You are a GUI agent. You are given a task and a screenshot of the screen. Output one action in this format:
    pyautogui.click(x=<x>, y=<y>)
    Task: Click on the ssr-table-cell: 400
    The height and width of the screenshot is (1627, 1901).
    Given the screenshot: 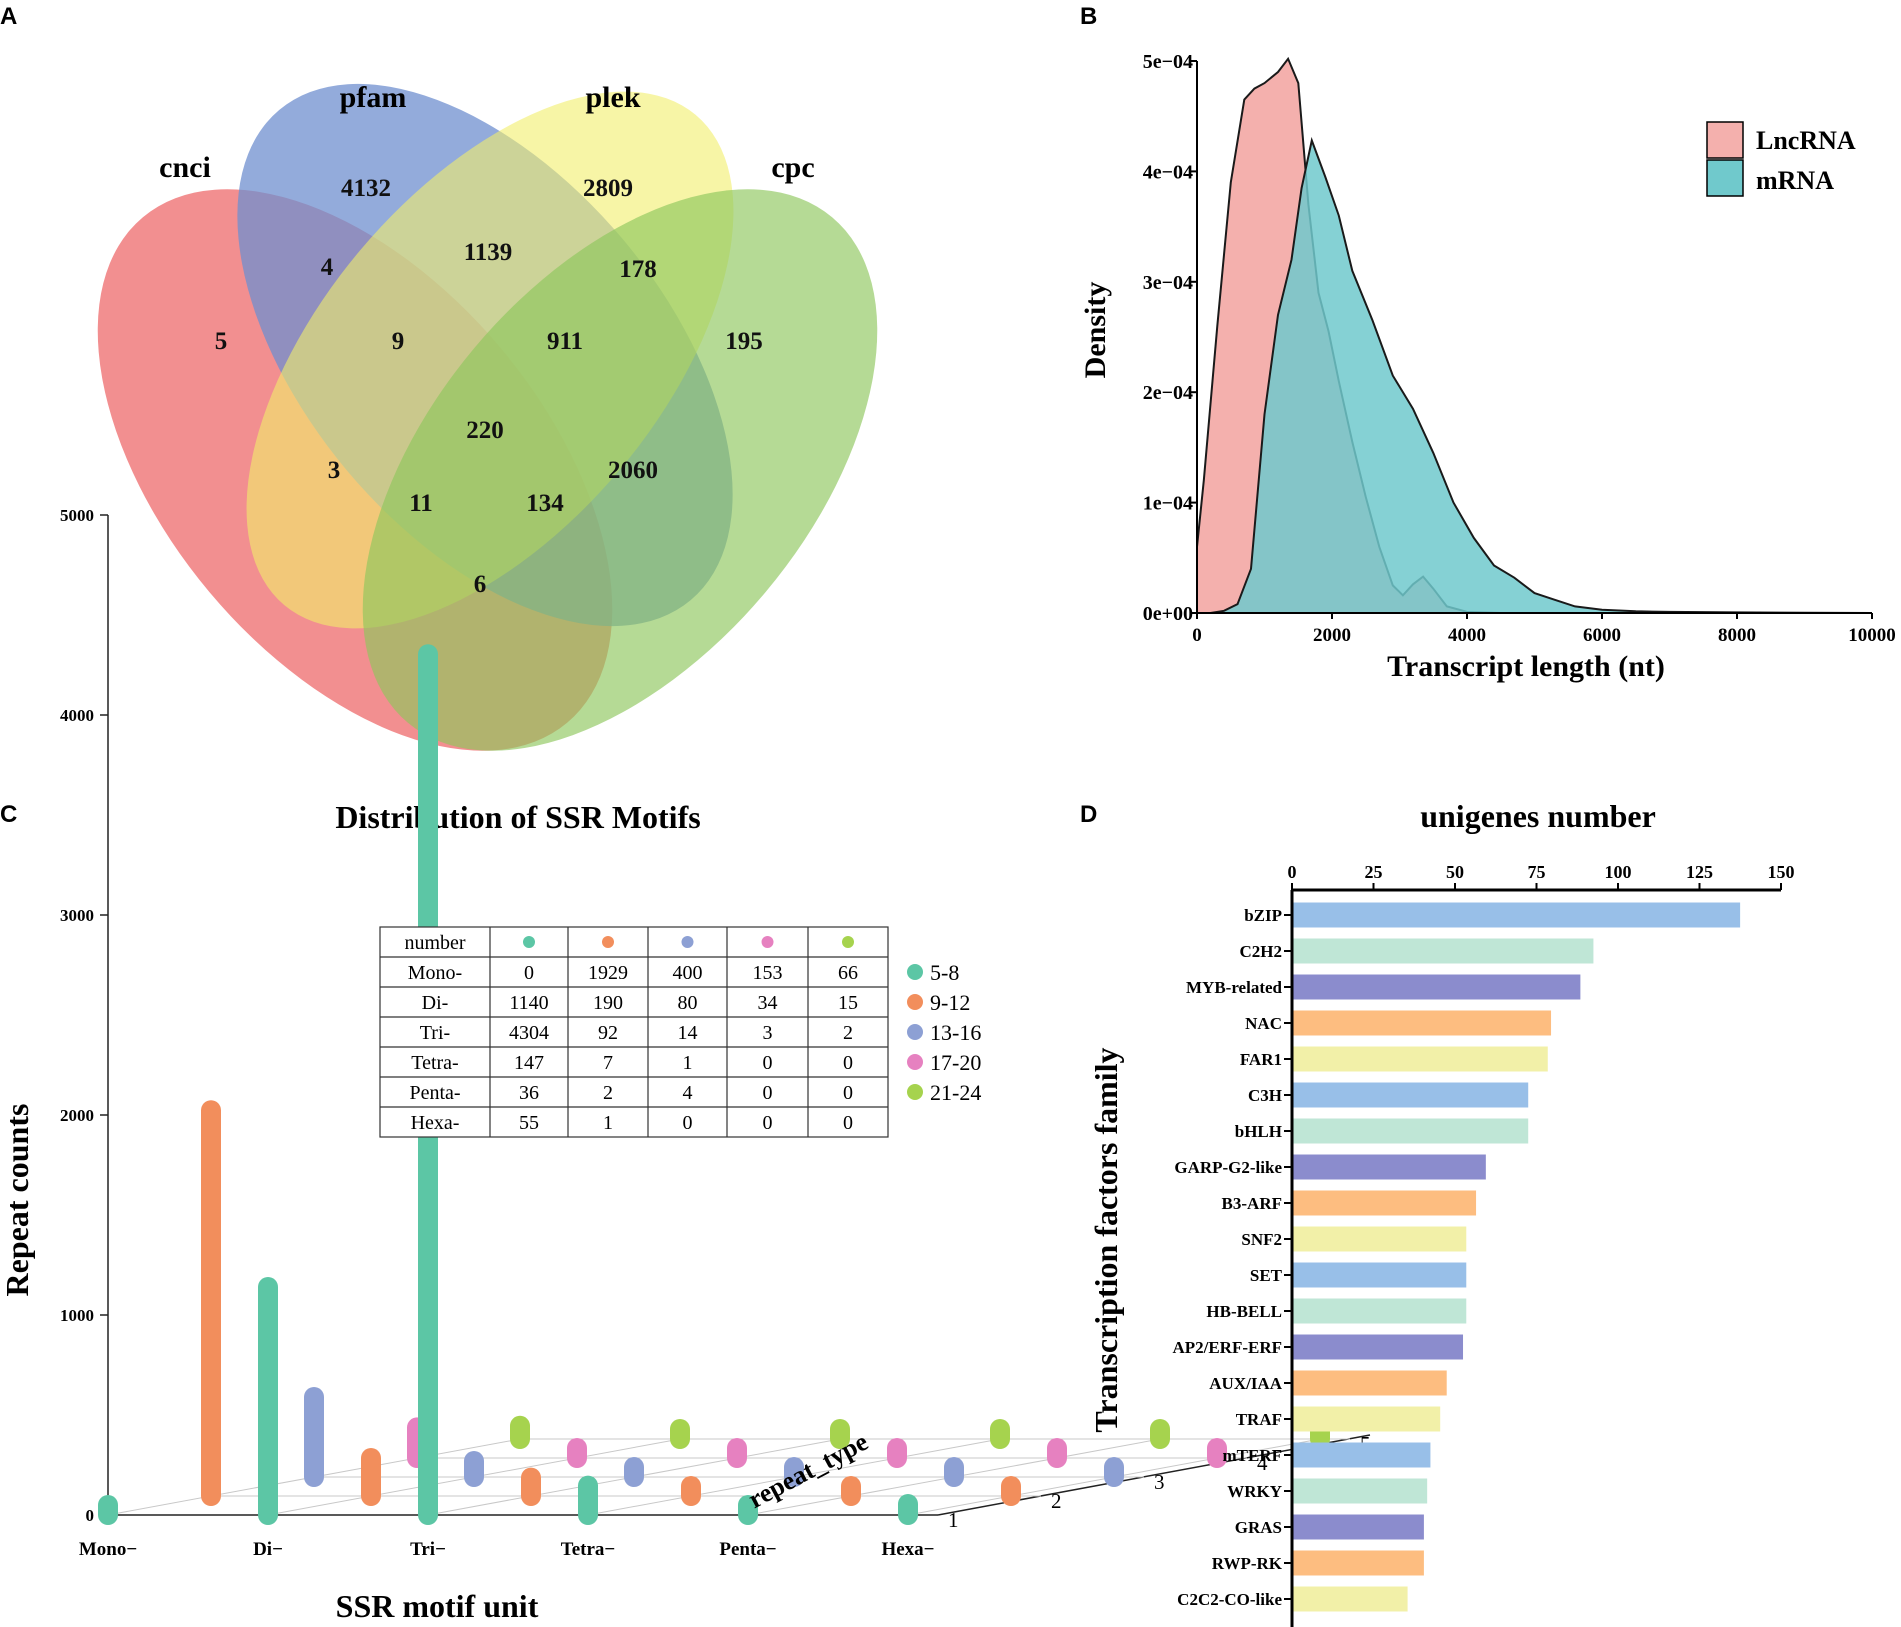 What is the action you would take?
    pyautogui.click(x=688, y=973)
    